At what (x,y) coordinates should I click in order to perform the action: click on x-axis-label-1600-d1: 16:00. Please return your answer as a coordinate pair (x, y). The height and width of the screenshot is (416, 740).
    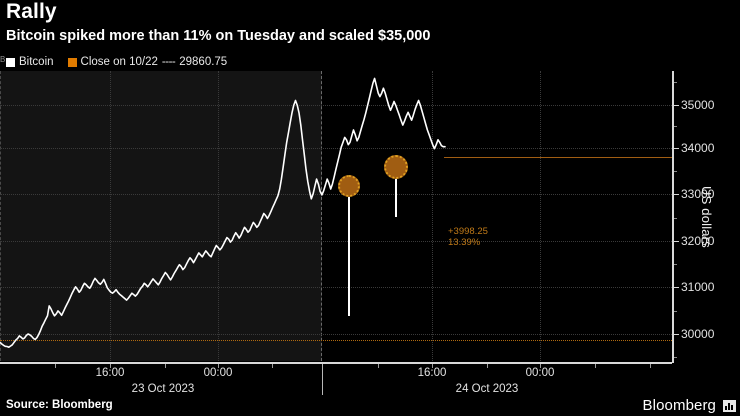
    Looking at the image, I should click on (110, 373).